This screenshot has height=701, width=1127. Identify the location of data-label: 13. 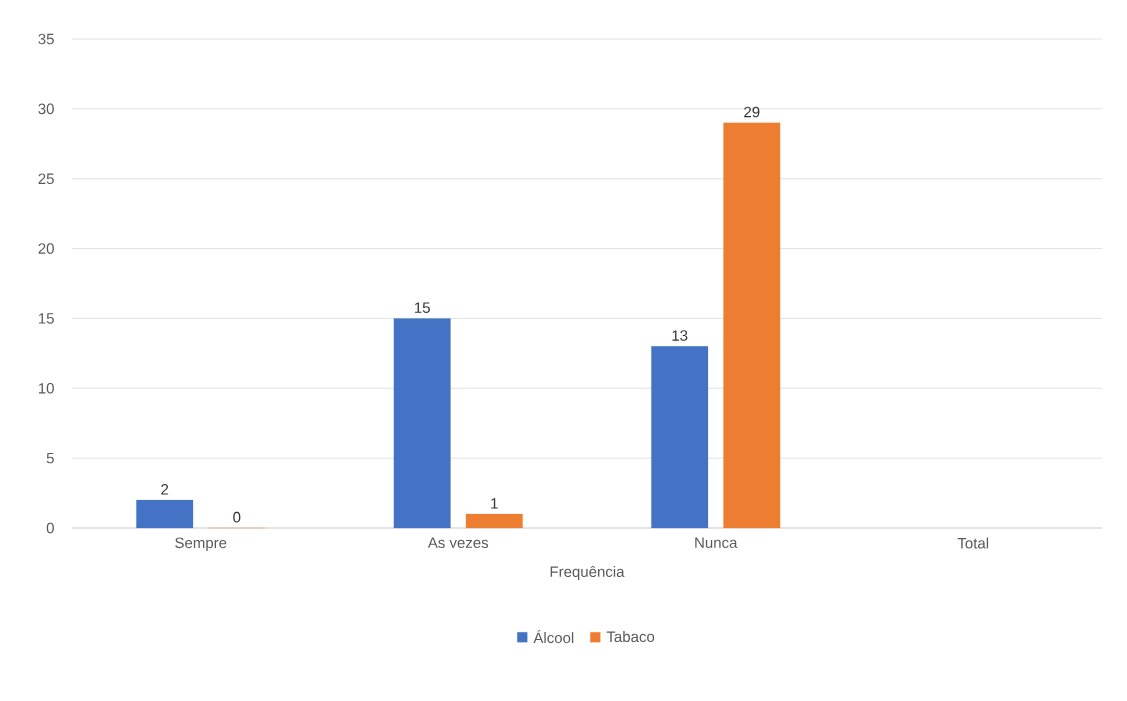
(680, 335).